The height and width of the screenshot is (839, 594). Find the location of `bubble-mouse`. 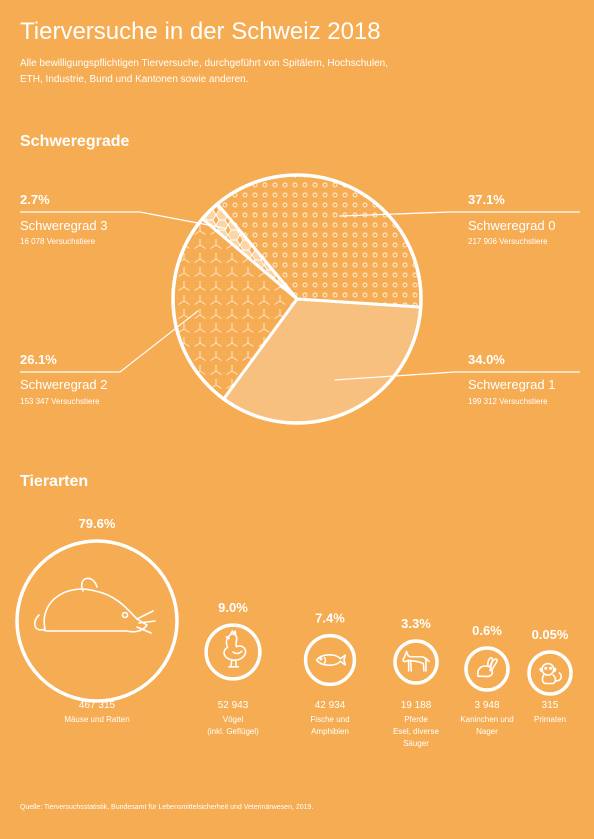

bubble-mouse is located at coordinates (97, 621).